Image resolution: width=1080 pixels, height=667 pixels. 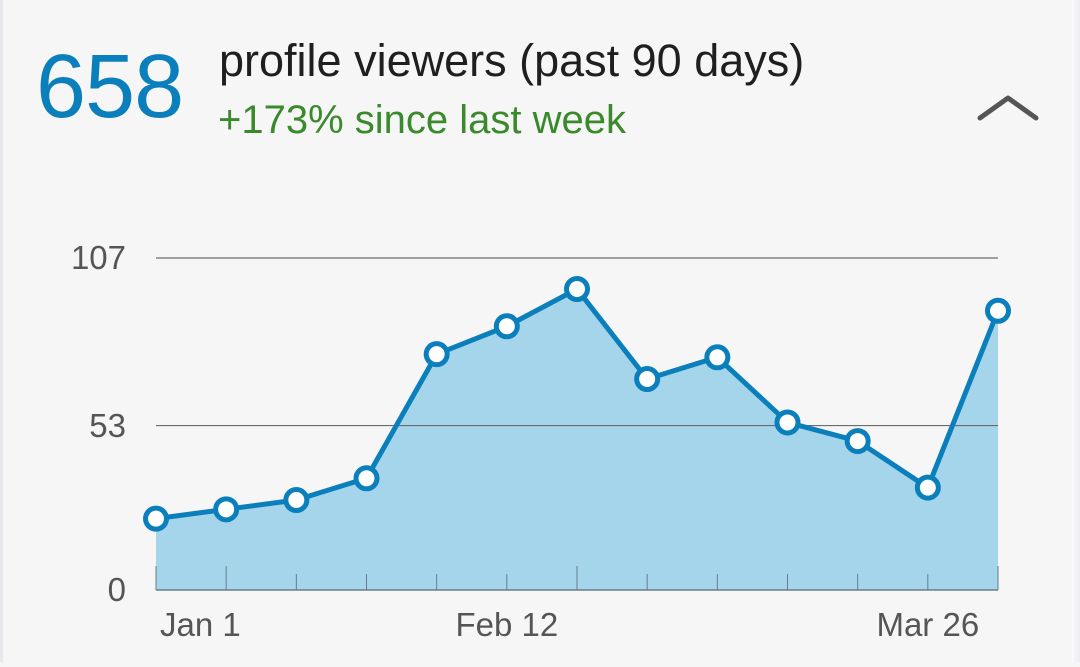 I want to click on left-border, so click(x=1, y=331).